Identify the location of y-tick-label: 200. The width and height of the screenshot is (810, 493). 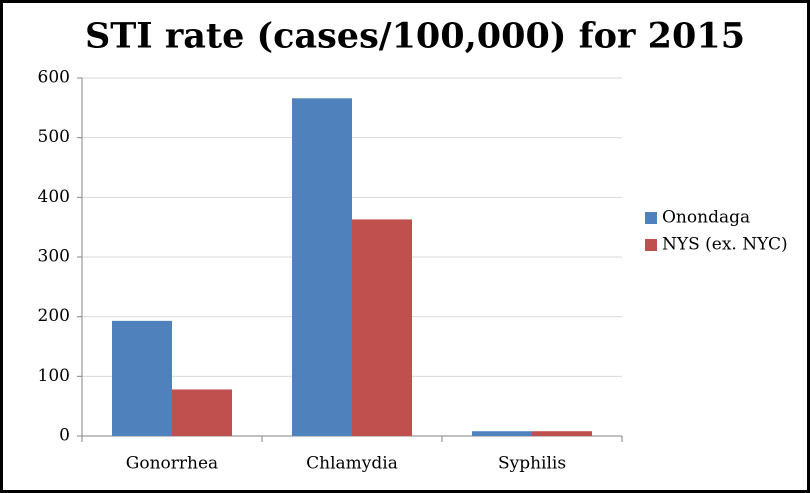
(54, 316).